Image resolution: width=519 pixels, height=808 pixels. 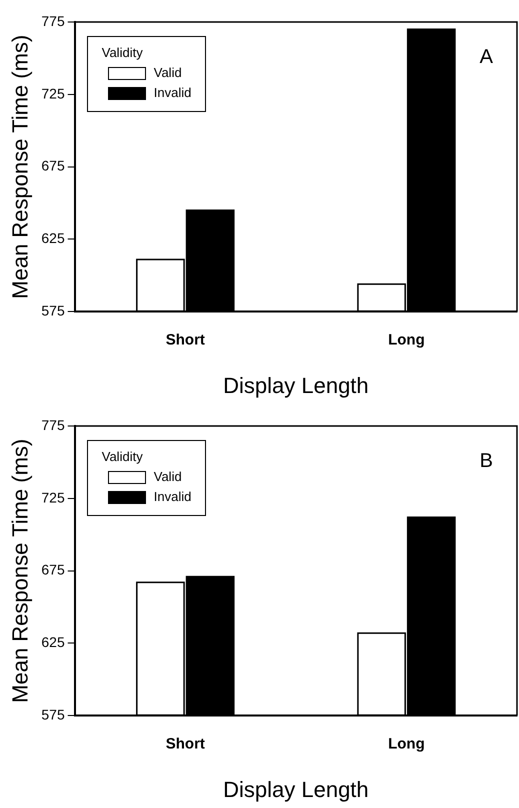 What do you see at coordinates (486, 461) in the screenshot?
I see `annotation: B` at bounding box center [486, 461].